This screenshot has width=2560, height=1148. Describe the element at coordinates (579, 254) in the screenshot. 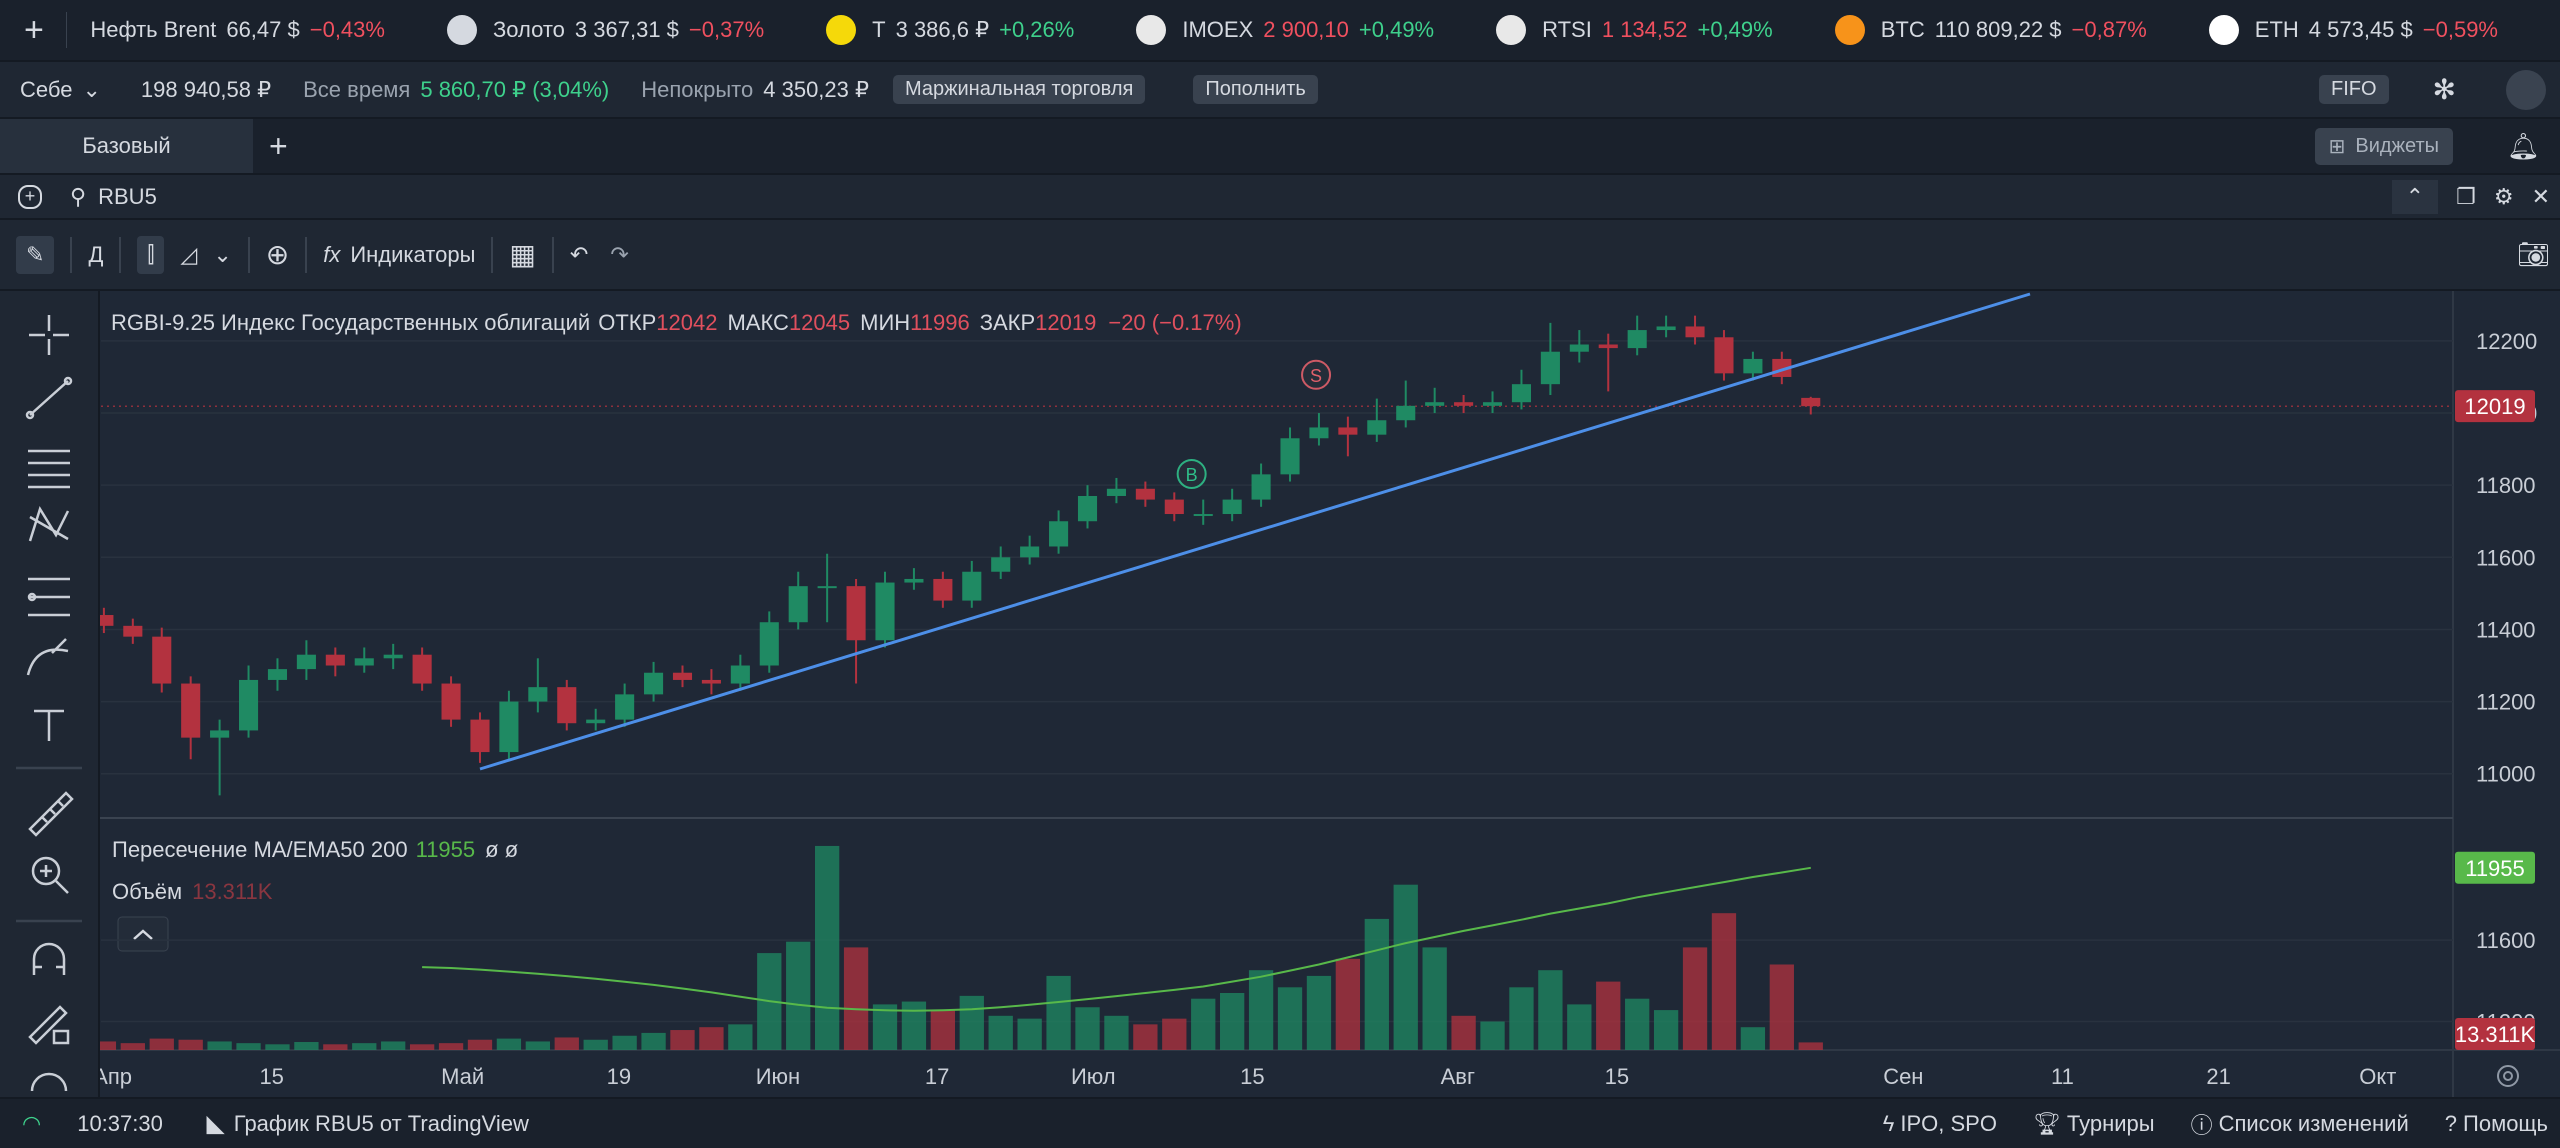

I see `undo: ↶` at that location.